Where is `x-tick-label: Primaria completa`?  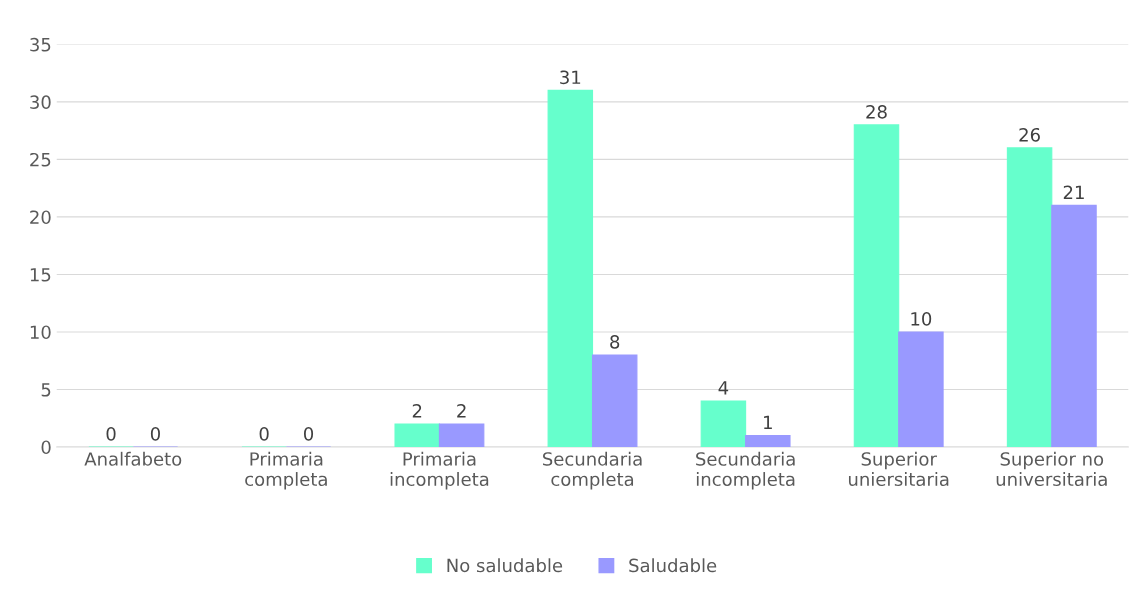 x-tick-label: Primaria completa is located at coordinates (286, 470).